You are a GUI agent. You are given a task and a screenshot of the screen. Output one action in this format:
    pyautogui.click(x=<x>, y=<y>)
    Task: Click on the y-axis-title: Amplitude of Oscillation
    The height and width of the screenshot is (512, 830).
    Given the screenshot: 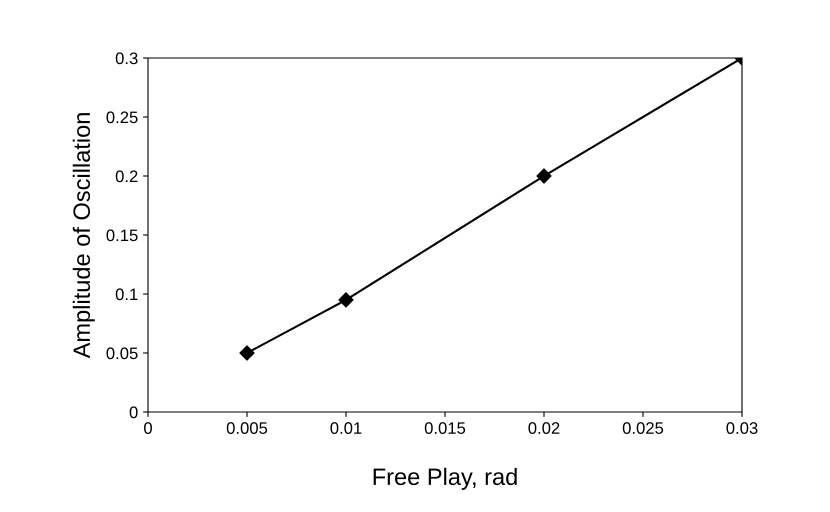 What is the action you would take?
    pyautogui.click(x=83, y=235)
    